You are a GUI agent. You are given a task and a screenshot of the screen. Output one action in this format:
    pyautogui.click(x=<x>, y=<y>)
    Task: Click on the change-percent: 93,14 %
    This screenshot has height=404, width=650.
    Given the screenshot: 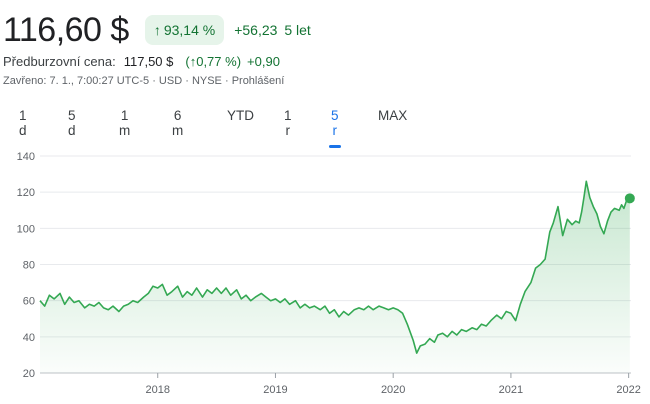 What is the action you would take?
    pyautogui.click(x=189, y=30)
    